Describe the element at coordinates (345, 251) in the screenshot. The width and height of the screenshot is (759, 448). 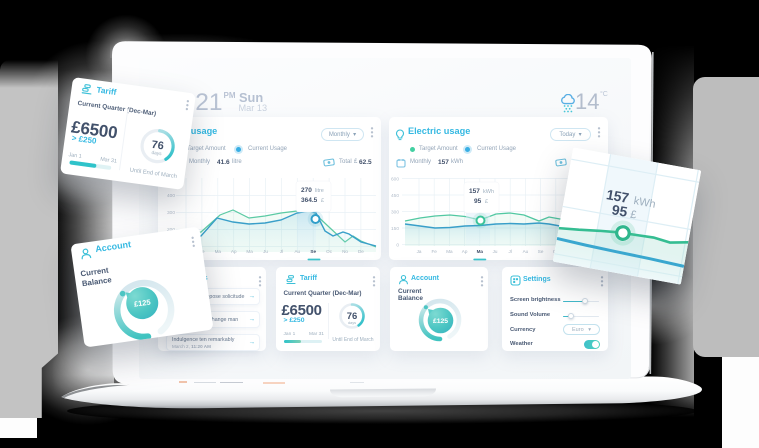
I see `svg-text: No` at that location.